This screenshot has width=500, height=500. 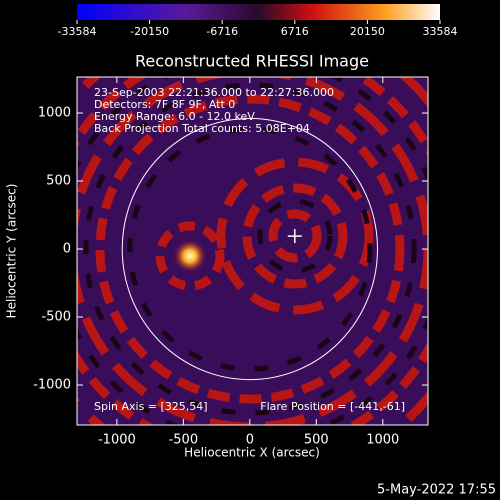 I want to click on x-tick-label: -1000, so click(x=117, y=440).